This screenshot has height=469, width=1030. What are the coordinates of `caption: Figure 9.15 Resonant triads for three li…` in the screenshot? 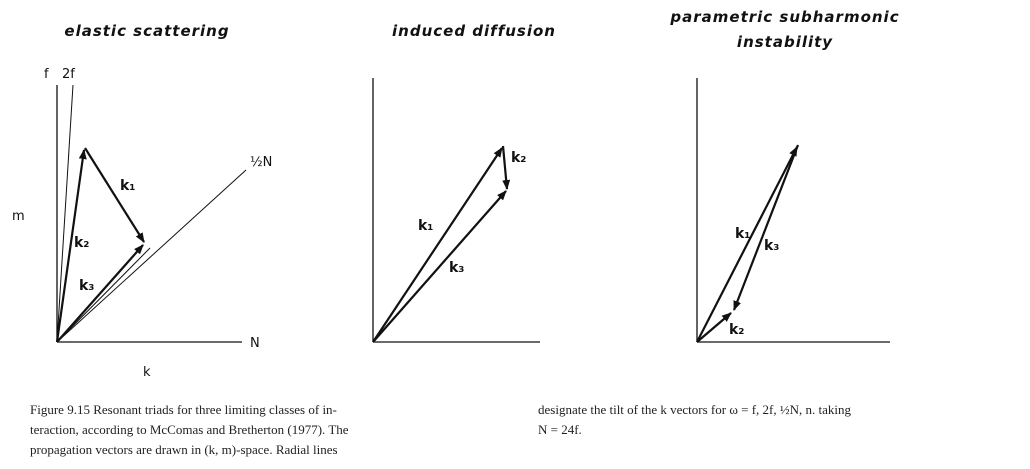 It's located at (441, 429).